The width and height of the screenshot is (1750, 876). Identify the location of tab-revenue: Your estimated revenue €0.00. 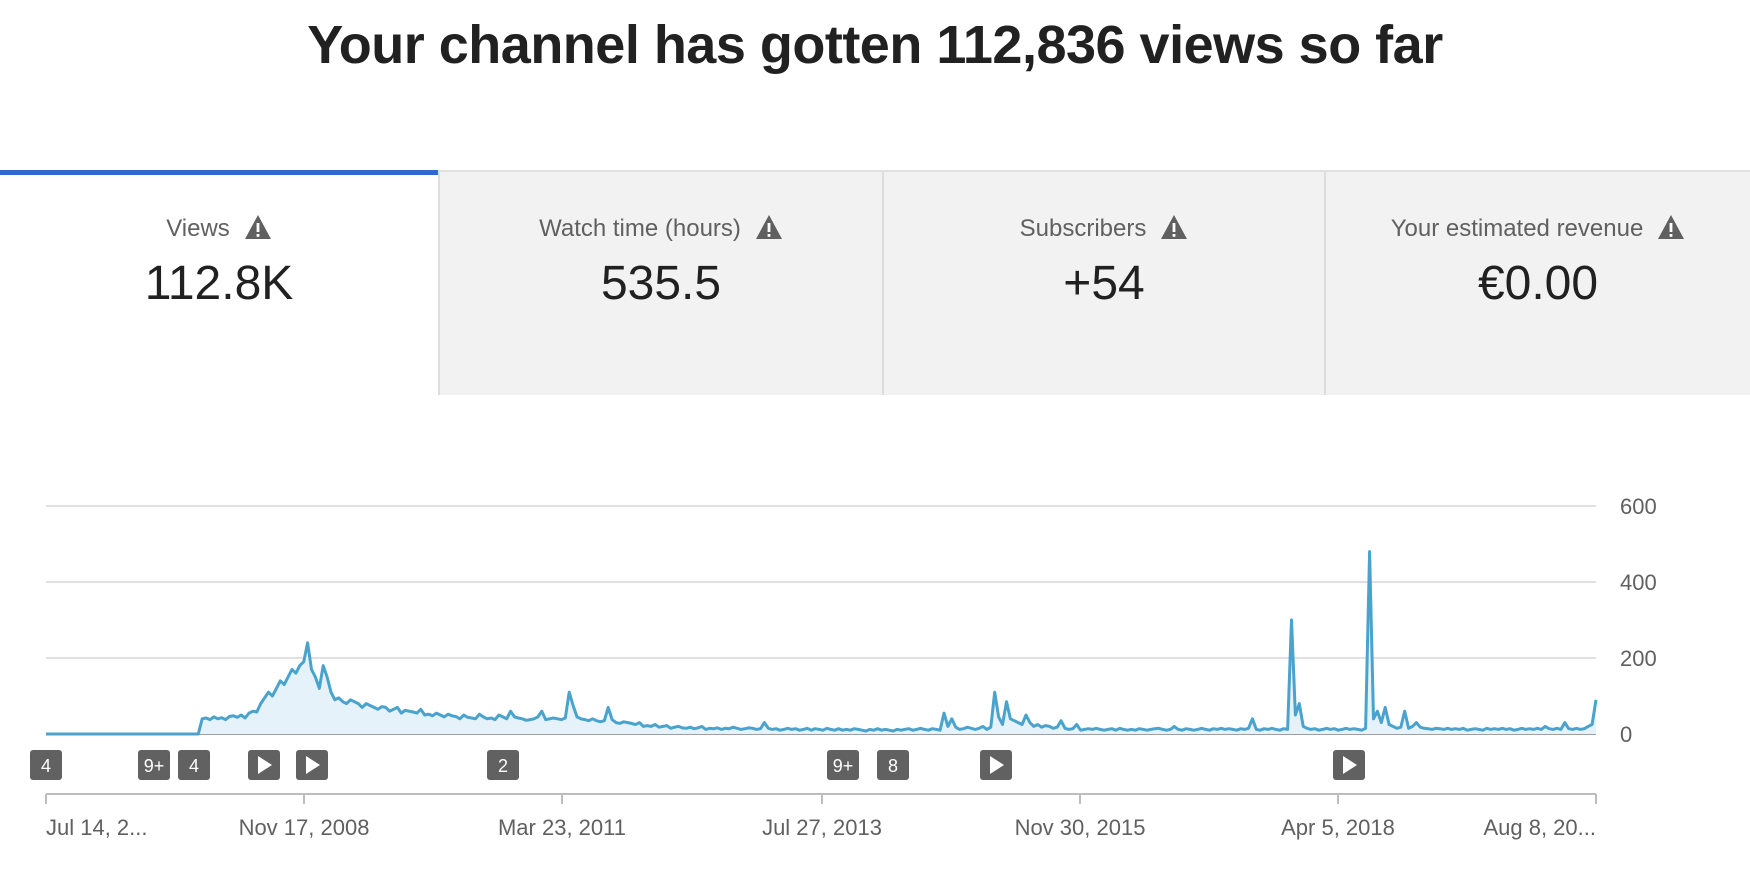
(1537, 283).